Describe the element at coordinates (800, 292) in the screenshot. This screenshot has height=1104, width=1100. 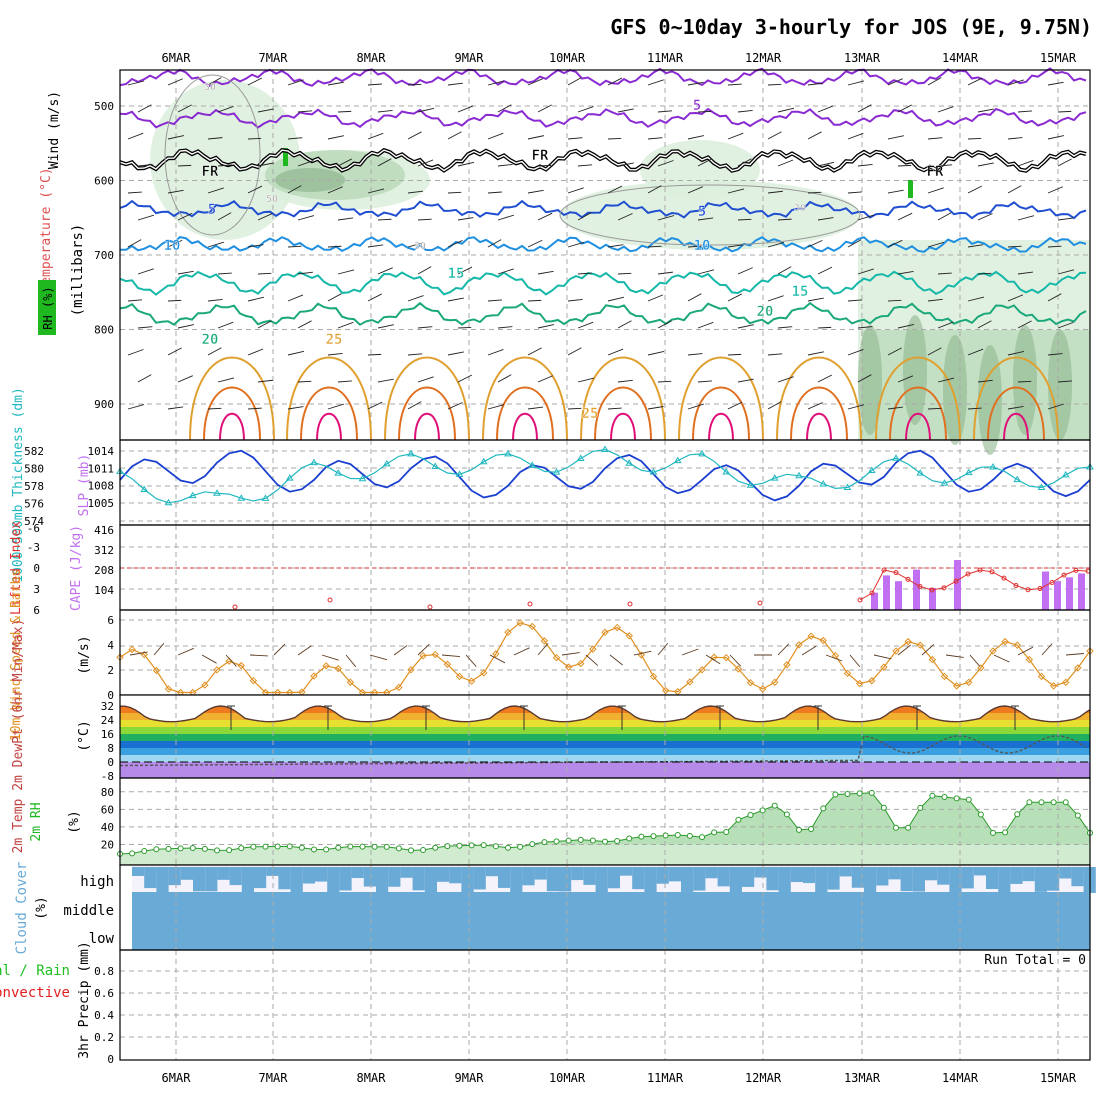
I see `contour-label: 15` at that location.